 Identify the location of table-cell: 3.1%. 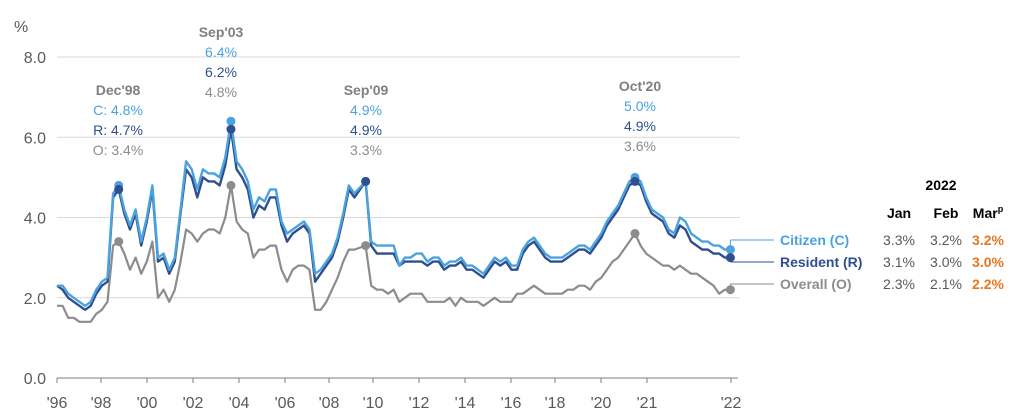
(899, 262).